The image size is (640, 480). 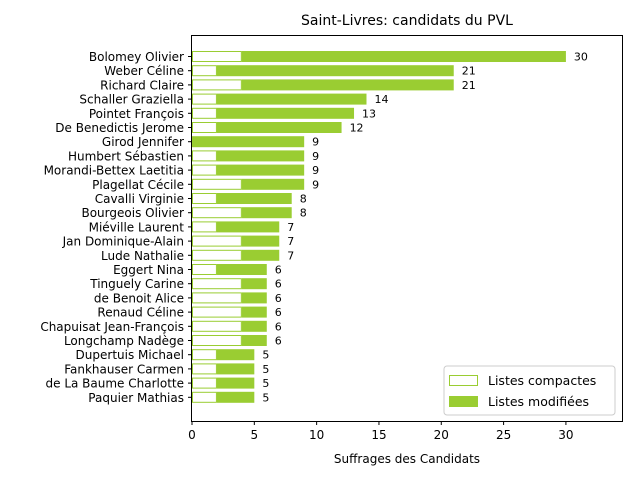 What do you see at coordinates (115, 384) in the screenshot?
I see `y-tick-label: de La Baume Charlotte` at bounding box center [115, 384].